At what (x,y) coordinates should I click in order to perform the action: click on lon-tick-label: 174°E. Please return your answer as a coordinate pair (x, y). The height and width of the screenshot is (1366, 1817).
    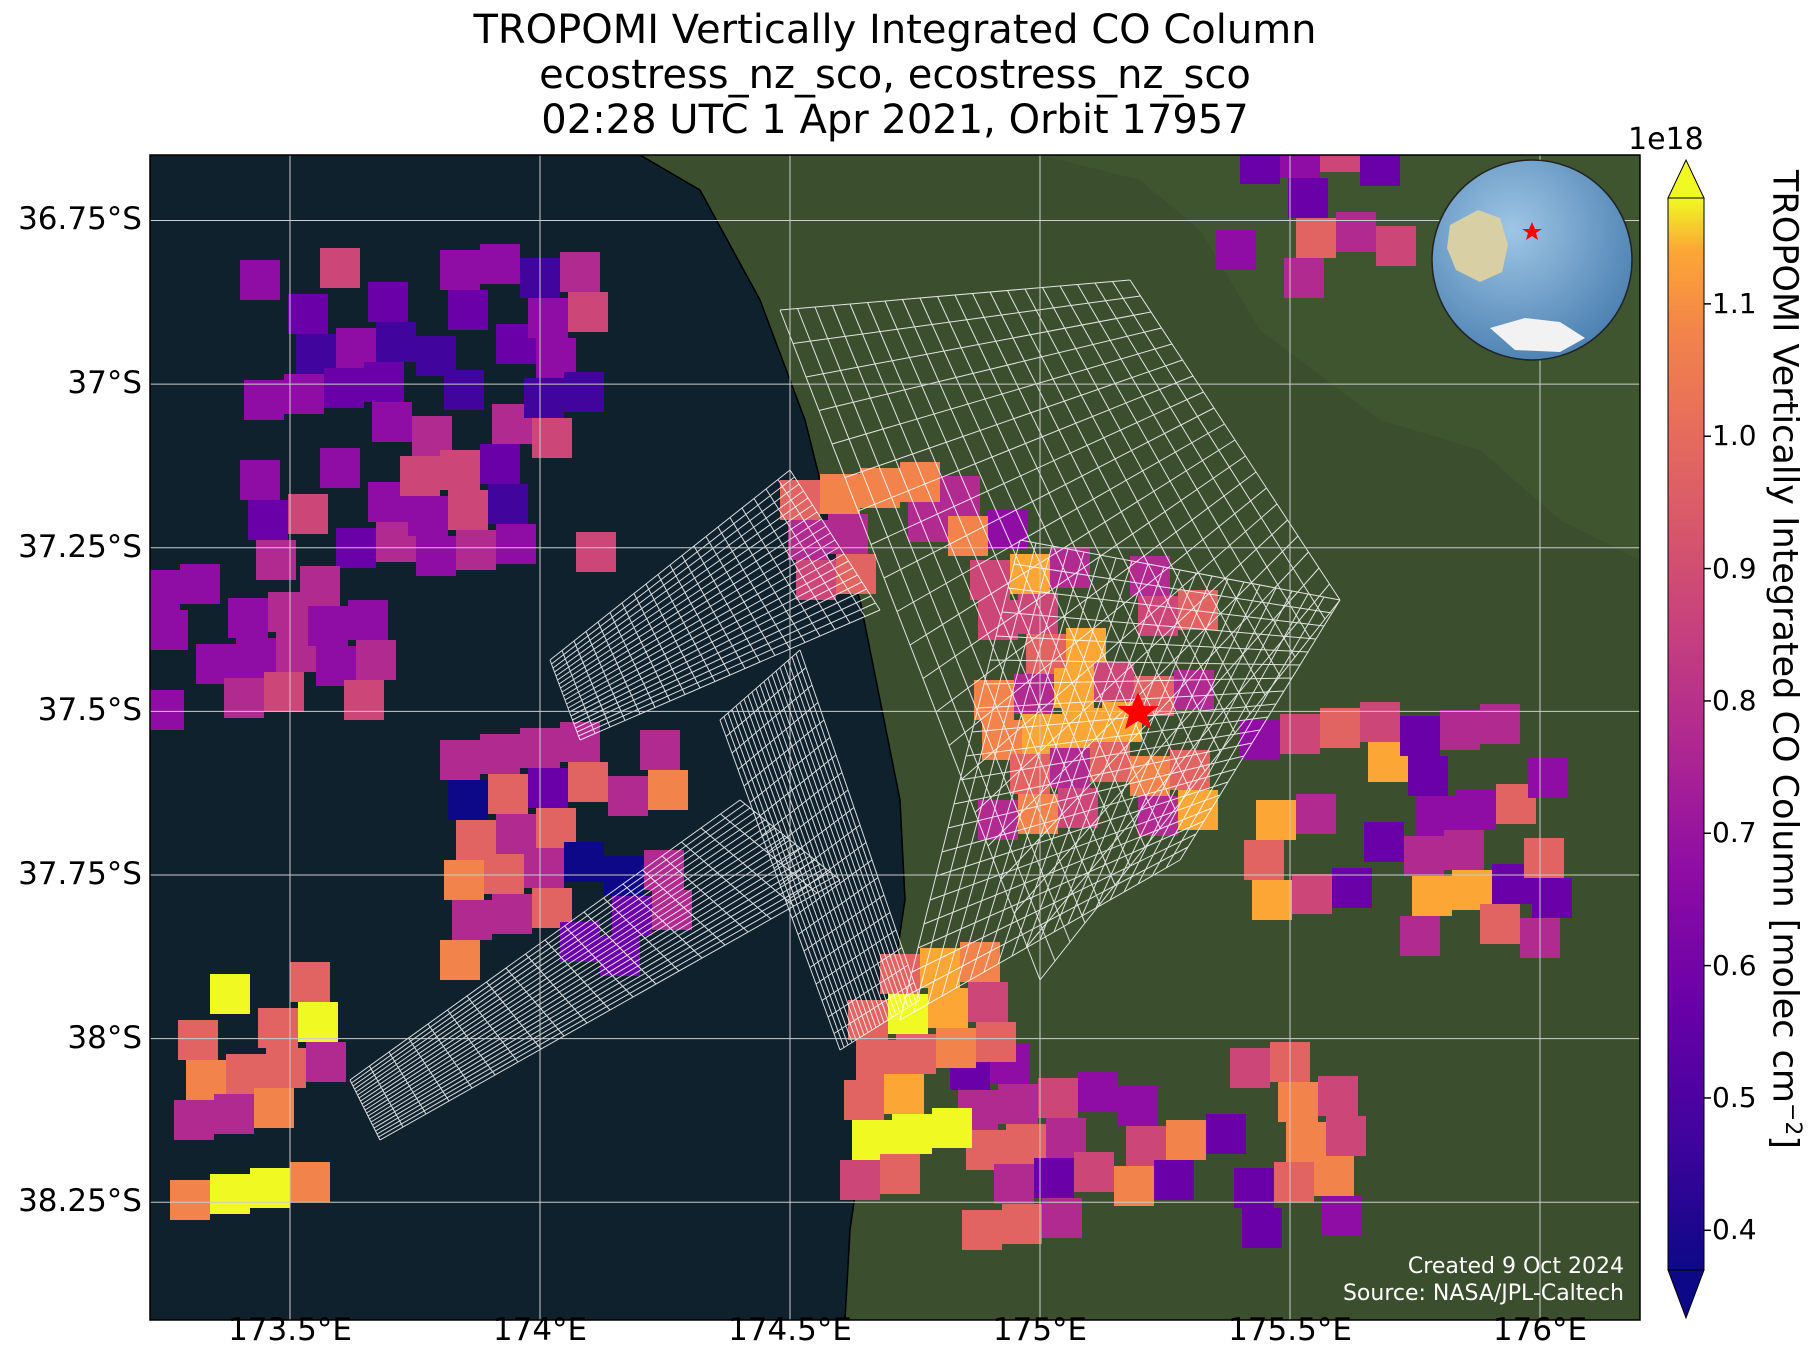
    Looking at the image, I should click on (540, 1330).